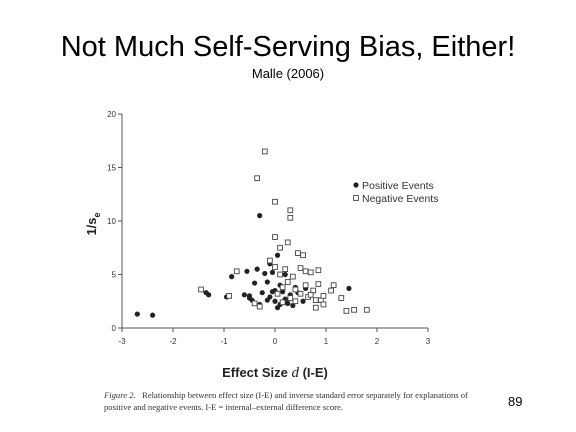  What do you see at coordinates (111, 221) in the screenshot?
I see `y-tick-label: 10` at bounding box center [111, 221].